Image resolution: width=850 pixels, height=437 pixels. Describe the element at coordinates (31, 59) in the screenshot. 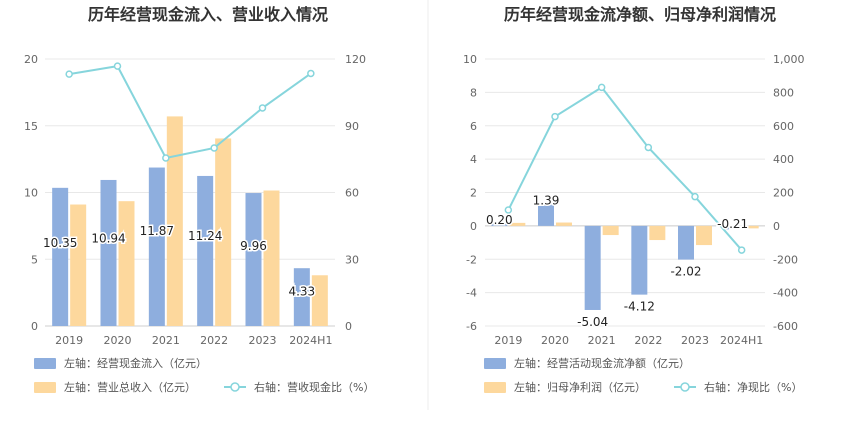

I see `left-axis-tick-label: 20` at that location.